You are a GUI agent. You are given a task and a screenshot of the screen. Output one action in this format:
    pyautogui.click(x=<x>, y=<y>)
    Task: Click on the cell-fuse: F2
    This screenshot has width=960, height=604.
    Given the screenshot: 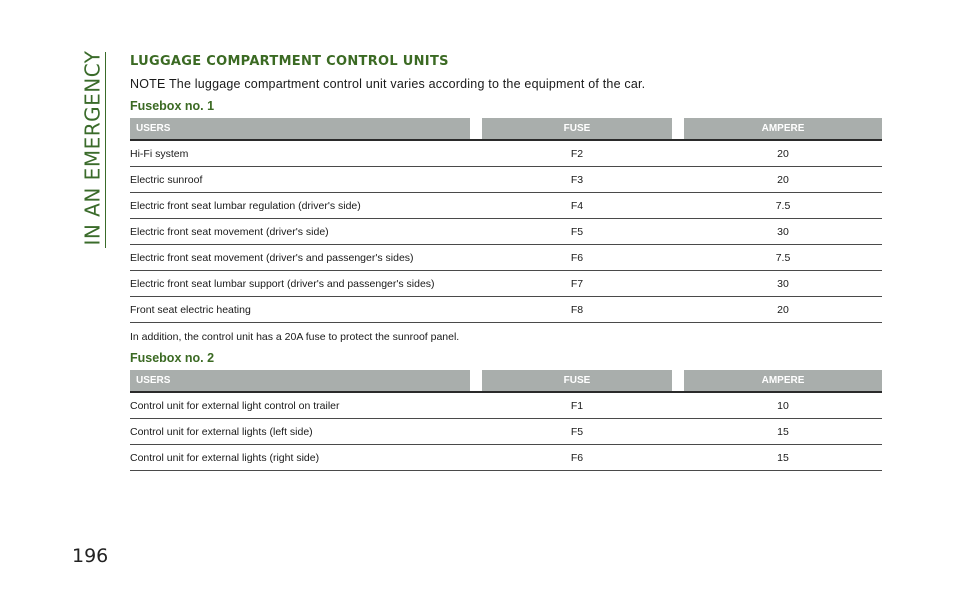 What is the action you would take?
    pyautogui.click(x=577, y=154)
    